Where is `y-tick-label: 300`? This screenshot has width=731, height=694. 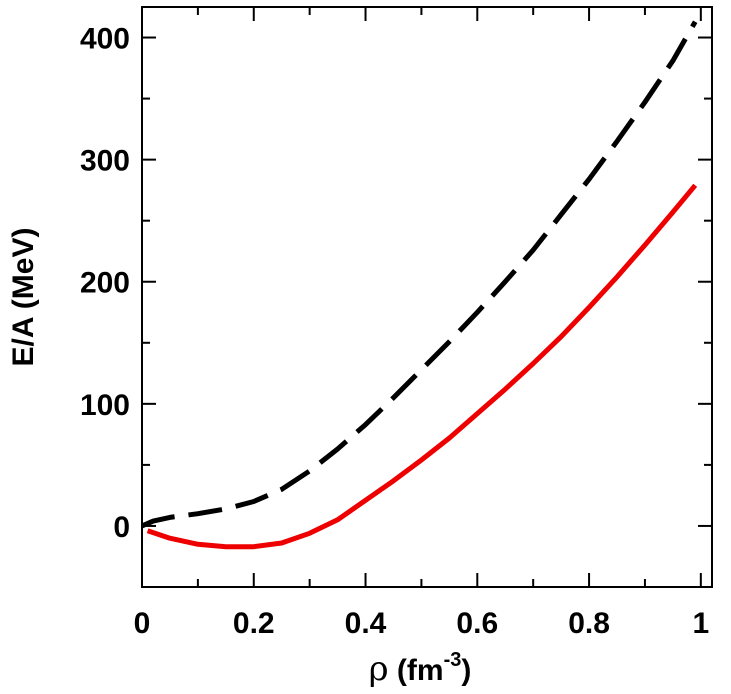
y-tick-label: 300 is located at coordinates (105, 161).